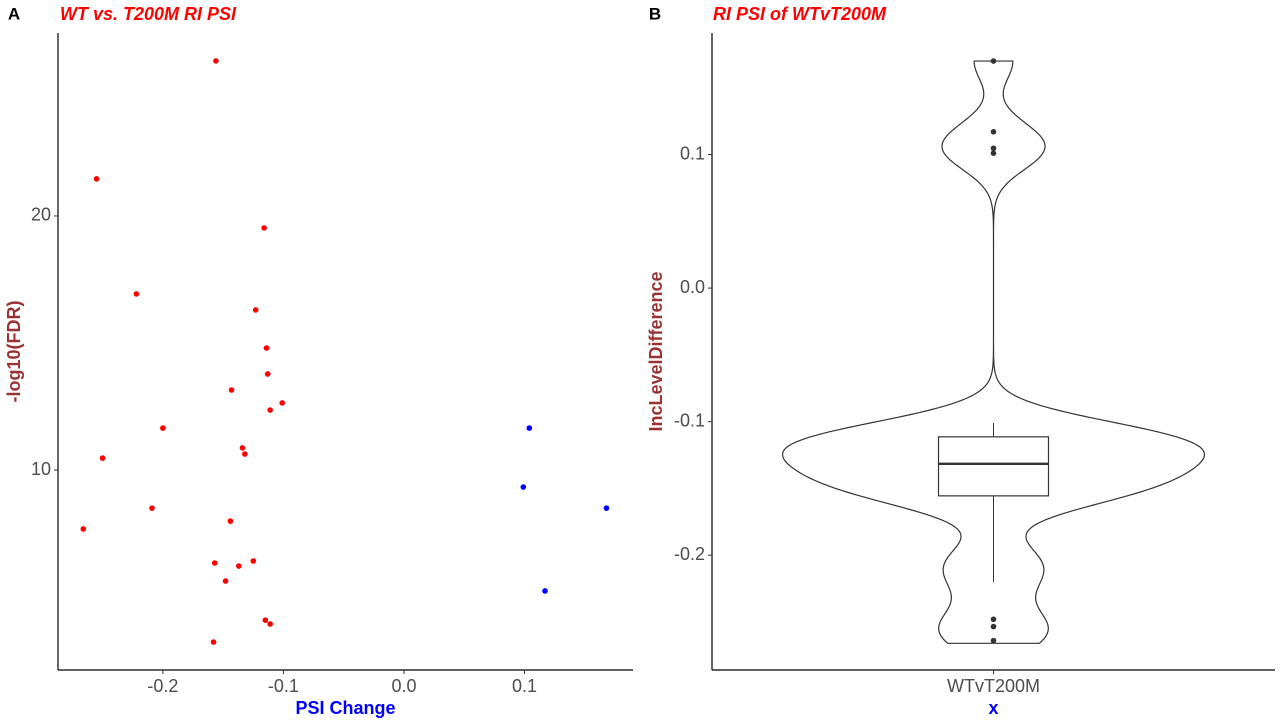 The height and width of the screenshot is (726, 1283). Describe the element at coordinates (14, 13) in the screenshot. I see `panel-label: A` at that location.